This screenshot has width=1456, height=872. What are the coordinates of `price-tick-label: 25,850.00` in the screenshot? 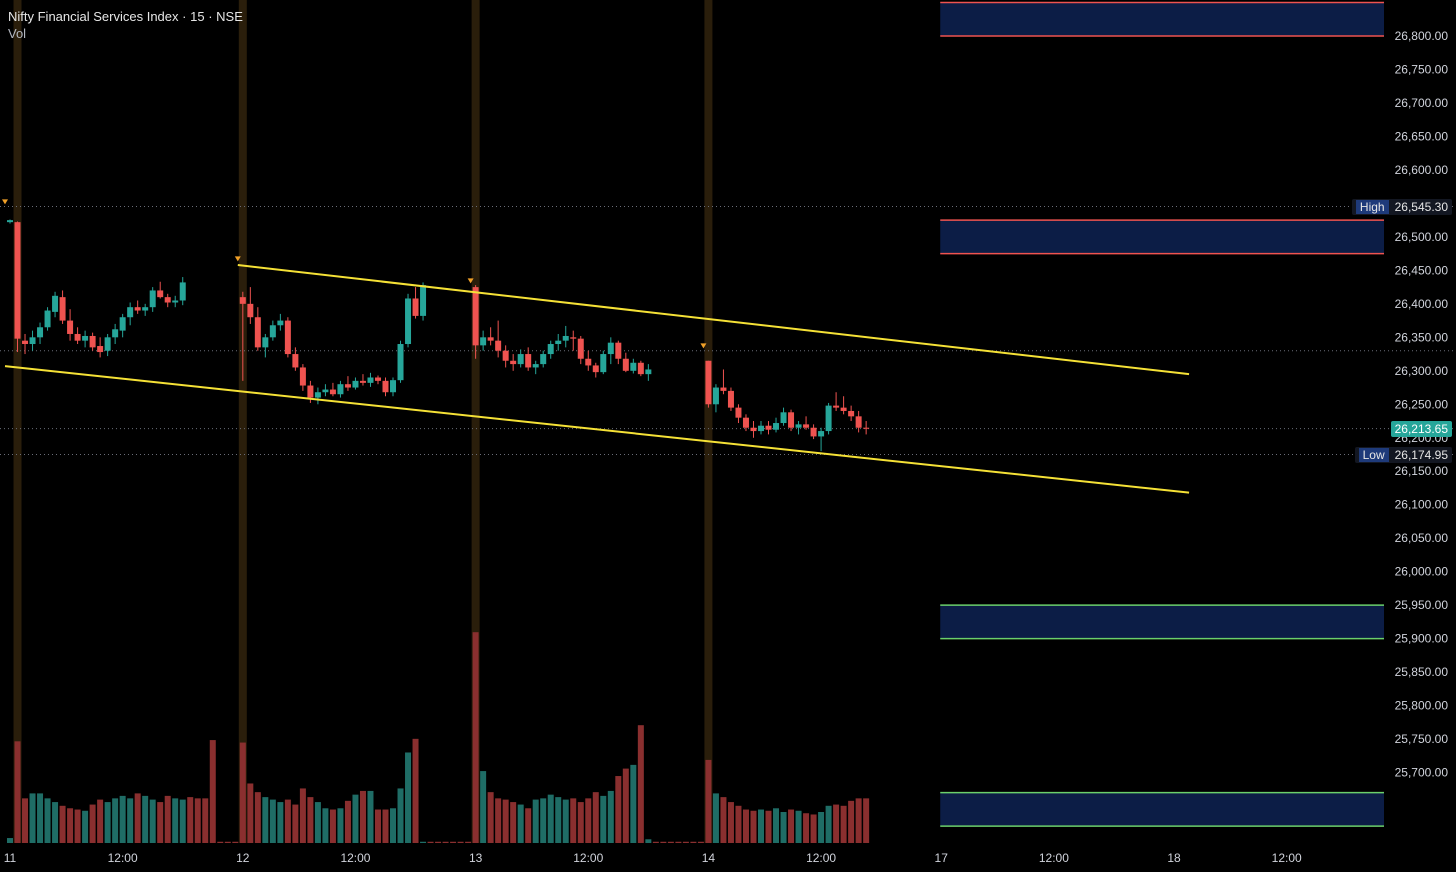 It's located at (1422, 672).